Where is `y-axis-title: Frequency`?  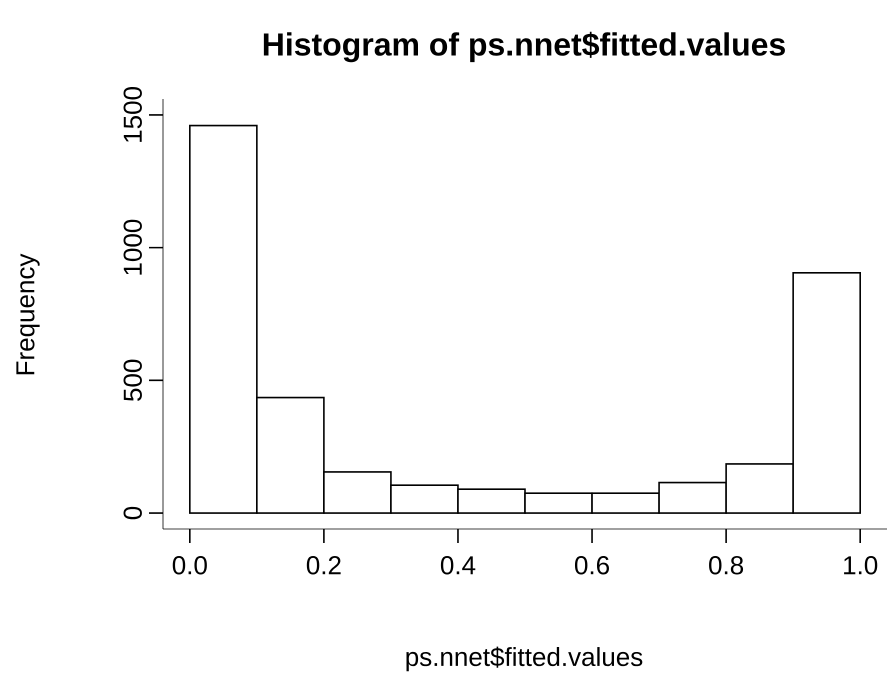 y-axis-title: Frequency is located at coordinates (28, 314).